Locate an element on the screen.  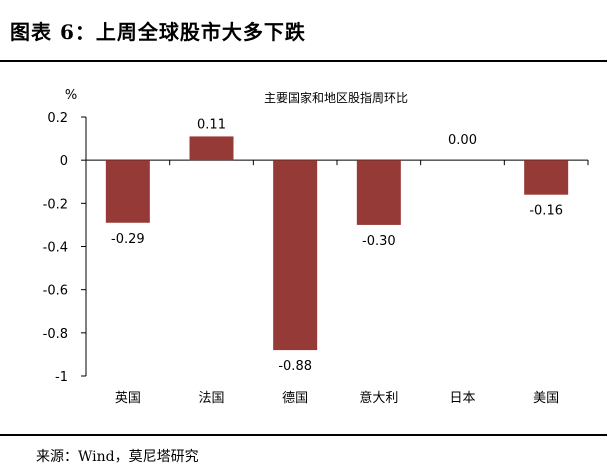
y-tick-label: -0.4 is located at coordinates (55, 248).